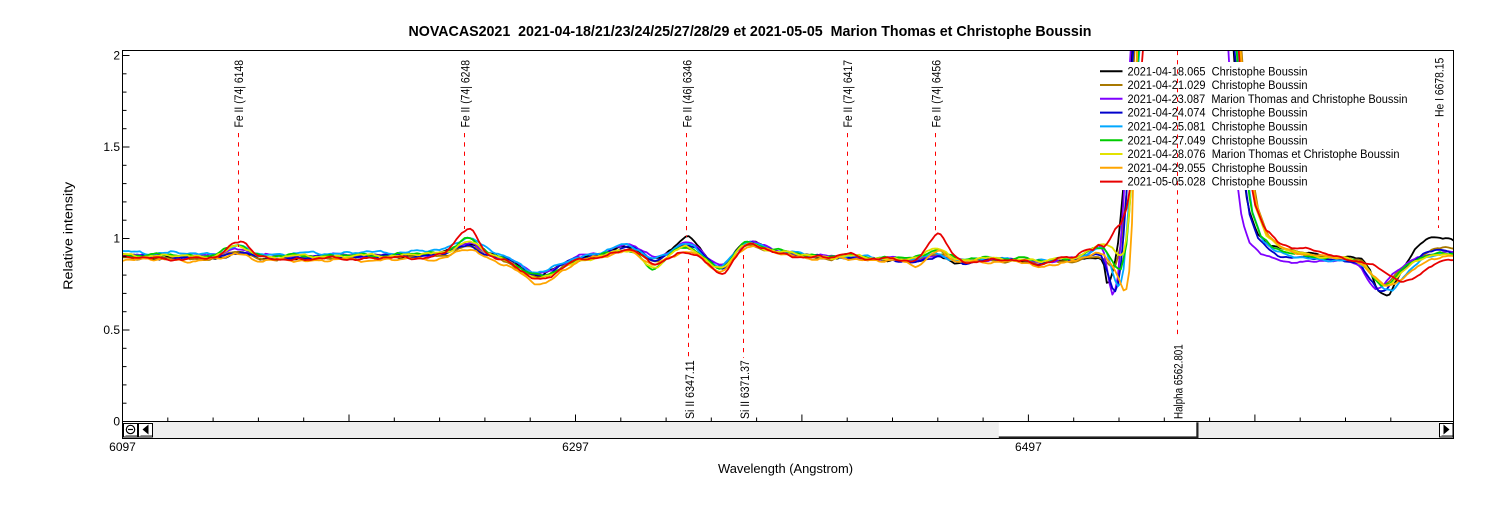 This screenshot has width=1500, height=505. Describe the element at coordinates (122, 447) in the screenshot. I see `svg-text: 6097` at that location.